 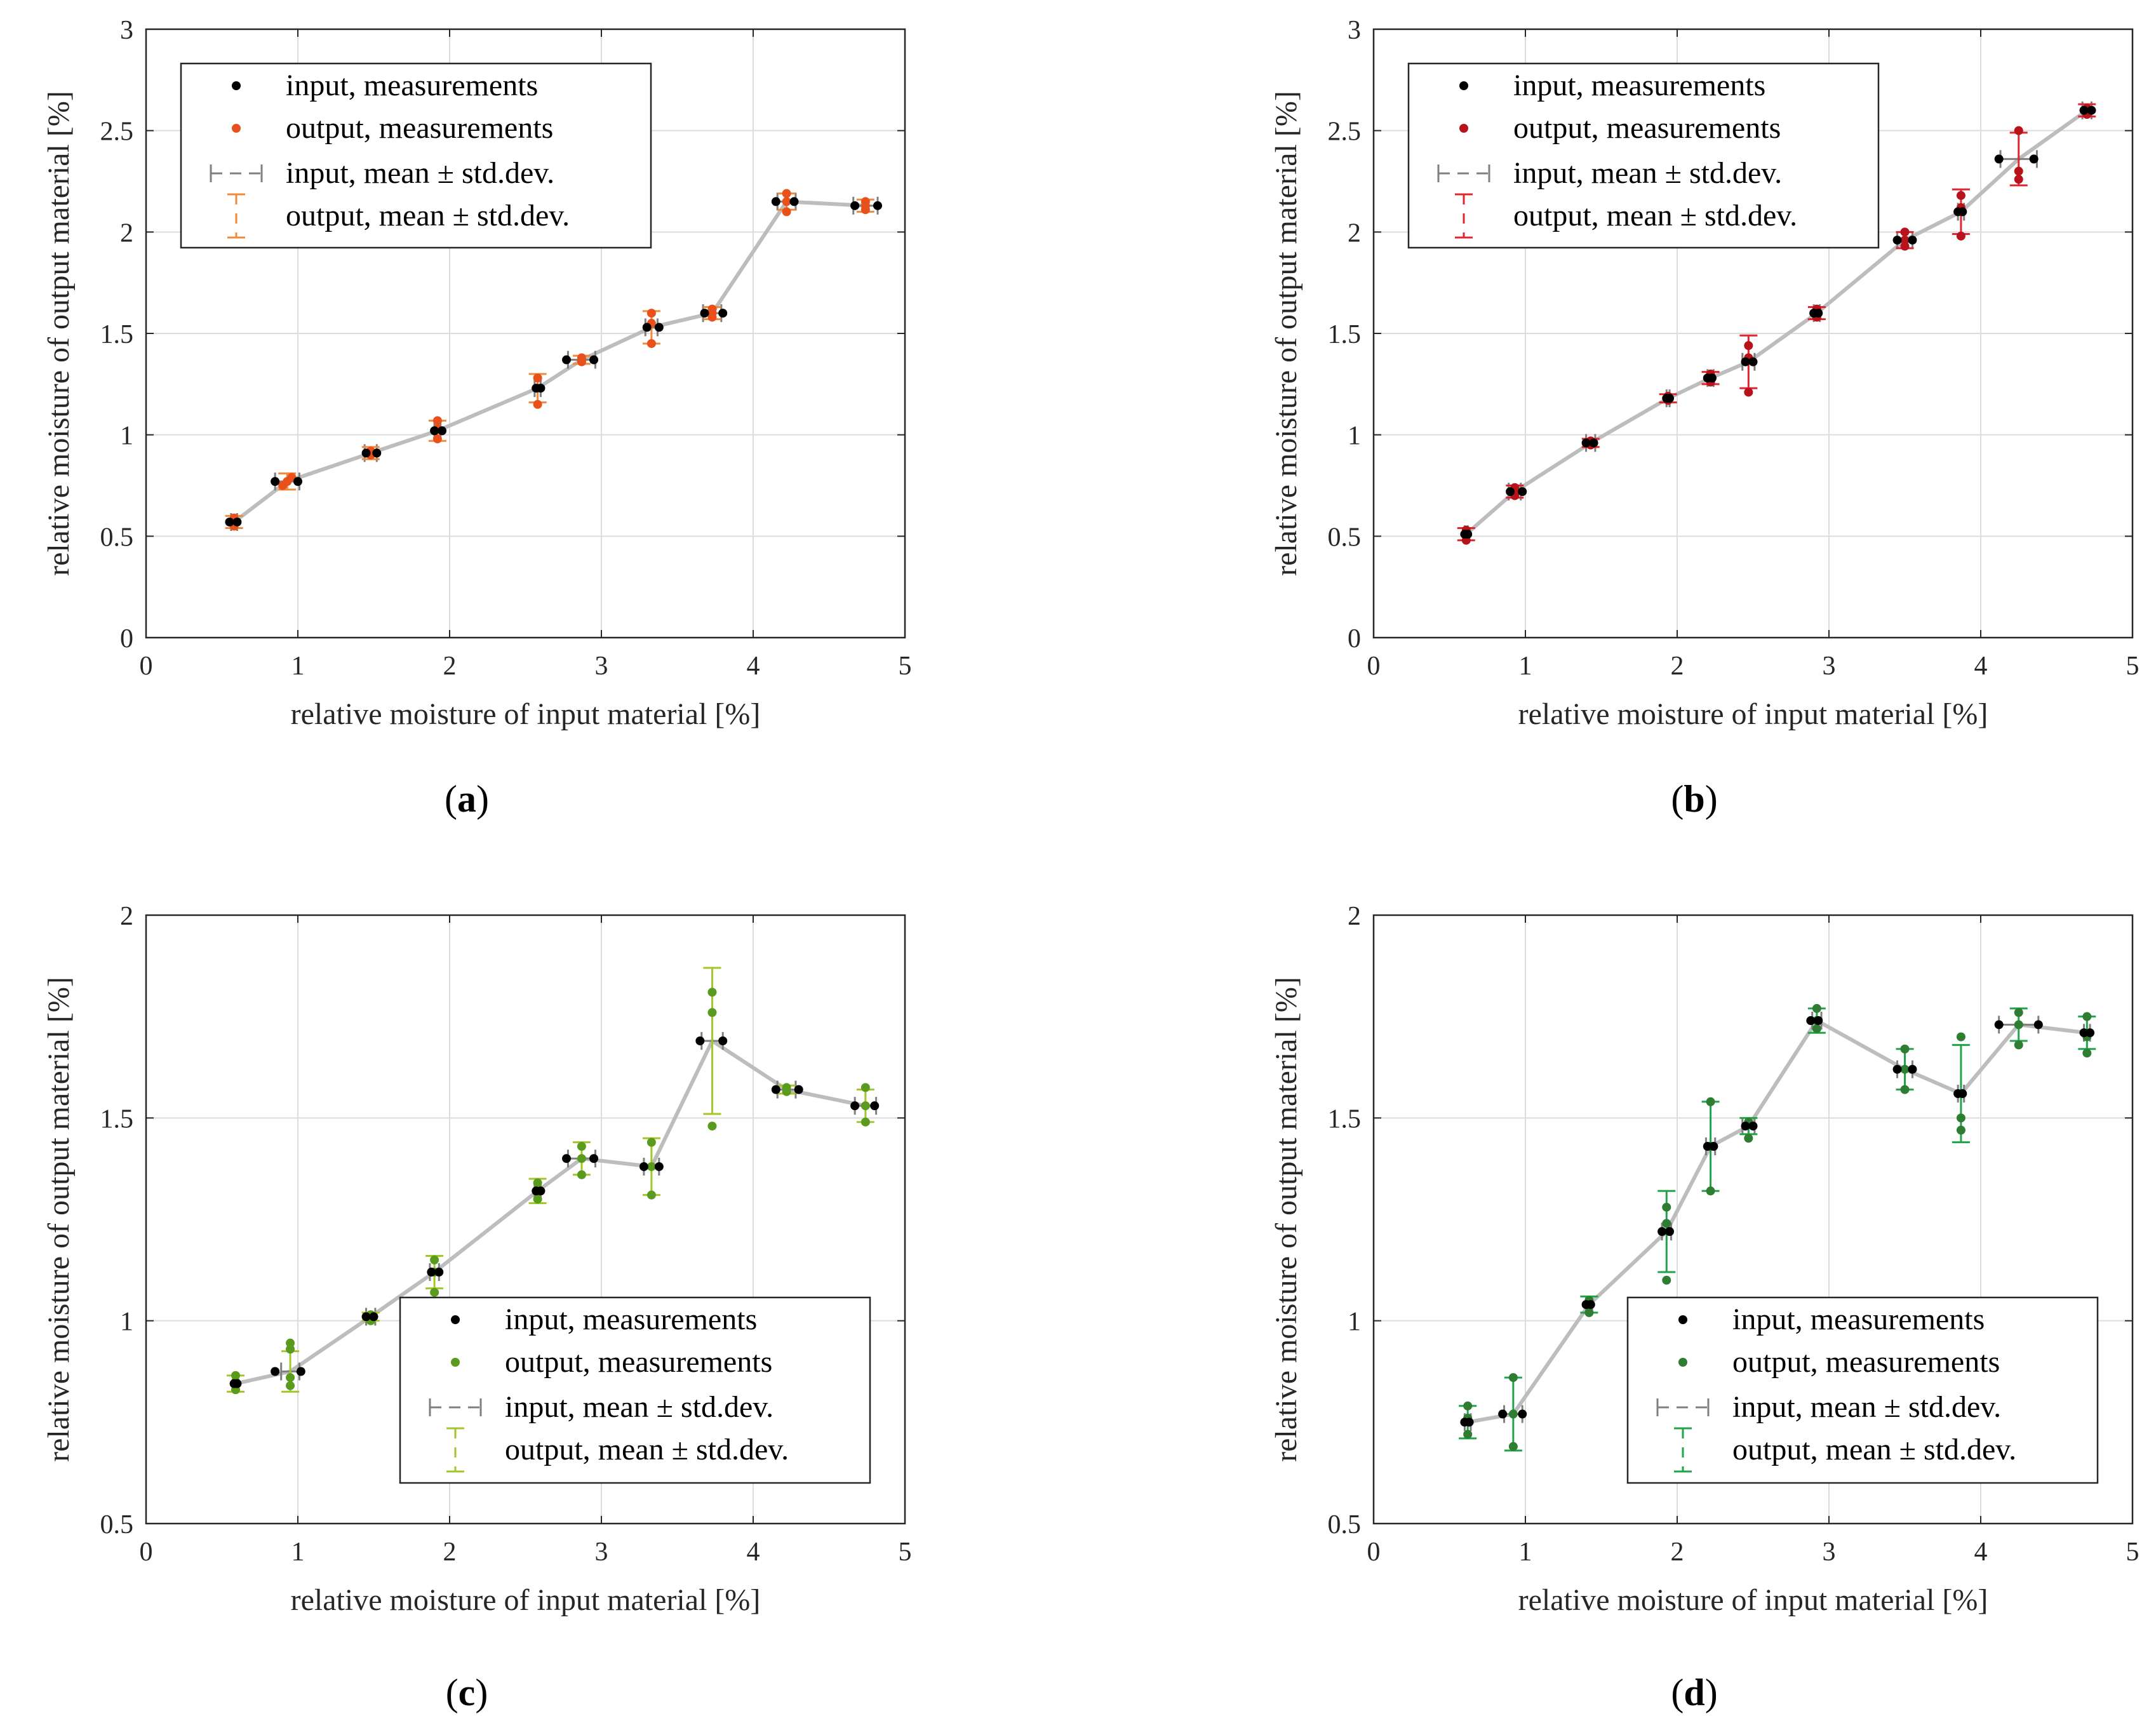 What do you see at coordinates (1647, 173) in the screenshot?
I see `legend-input-mean: input, mean ± std.dev.` at bounding box center [1647, 173].